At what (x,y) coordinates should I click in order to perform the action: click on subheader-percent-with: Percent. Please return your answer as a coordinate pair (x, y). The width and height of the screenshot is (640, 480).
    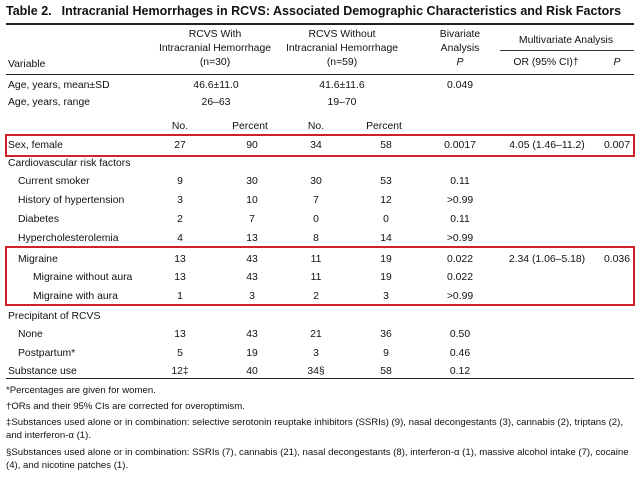
    Looking at the image, I should click on (250, 126).